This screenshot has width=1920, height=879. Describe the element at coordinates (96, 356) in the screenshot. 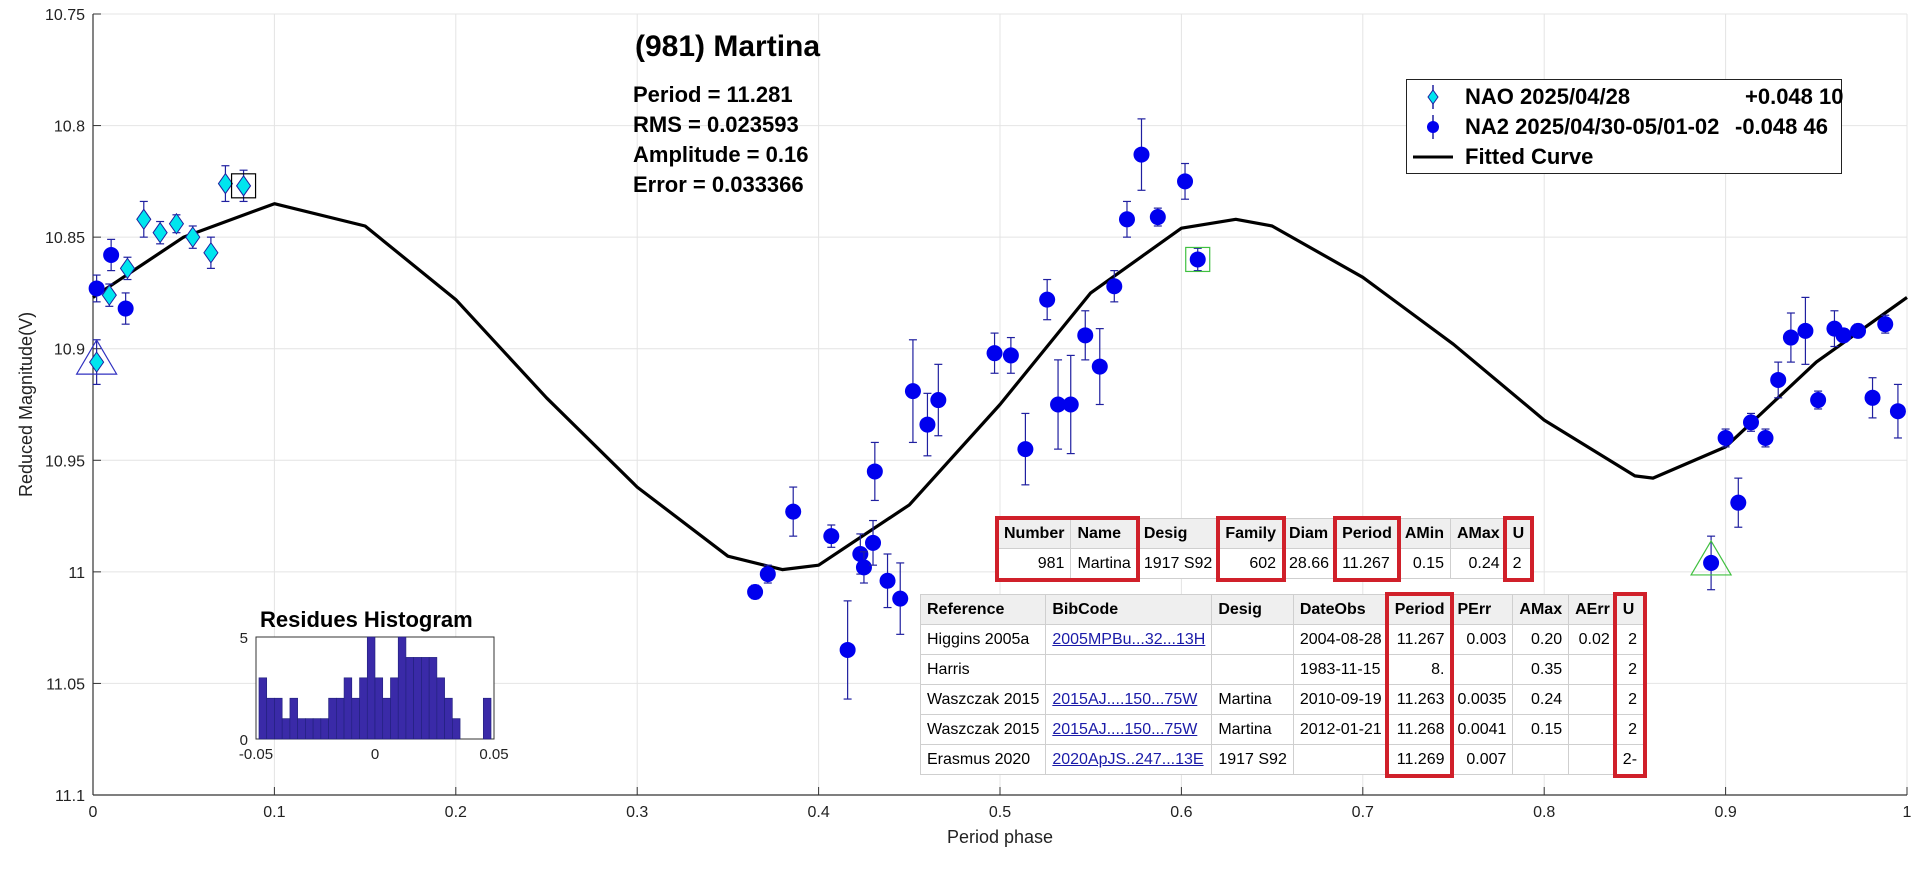

I see `triangle-marker` at that location.